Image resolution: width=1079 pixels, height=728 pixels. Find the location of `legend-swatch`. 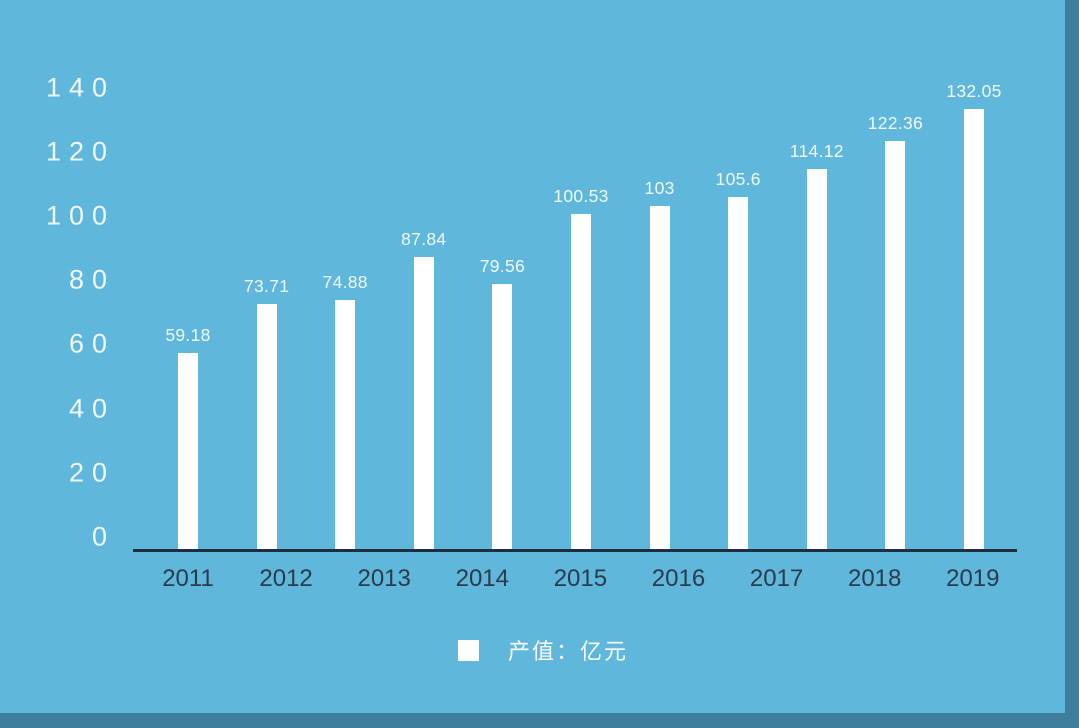

legend-swatch is located at coordinates (468, 650).